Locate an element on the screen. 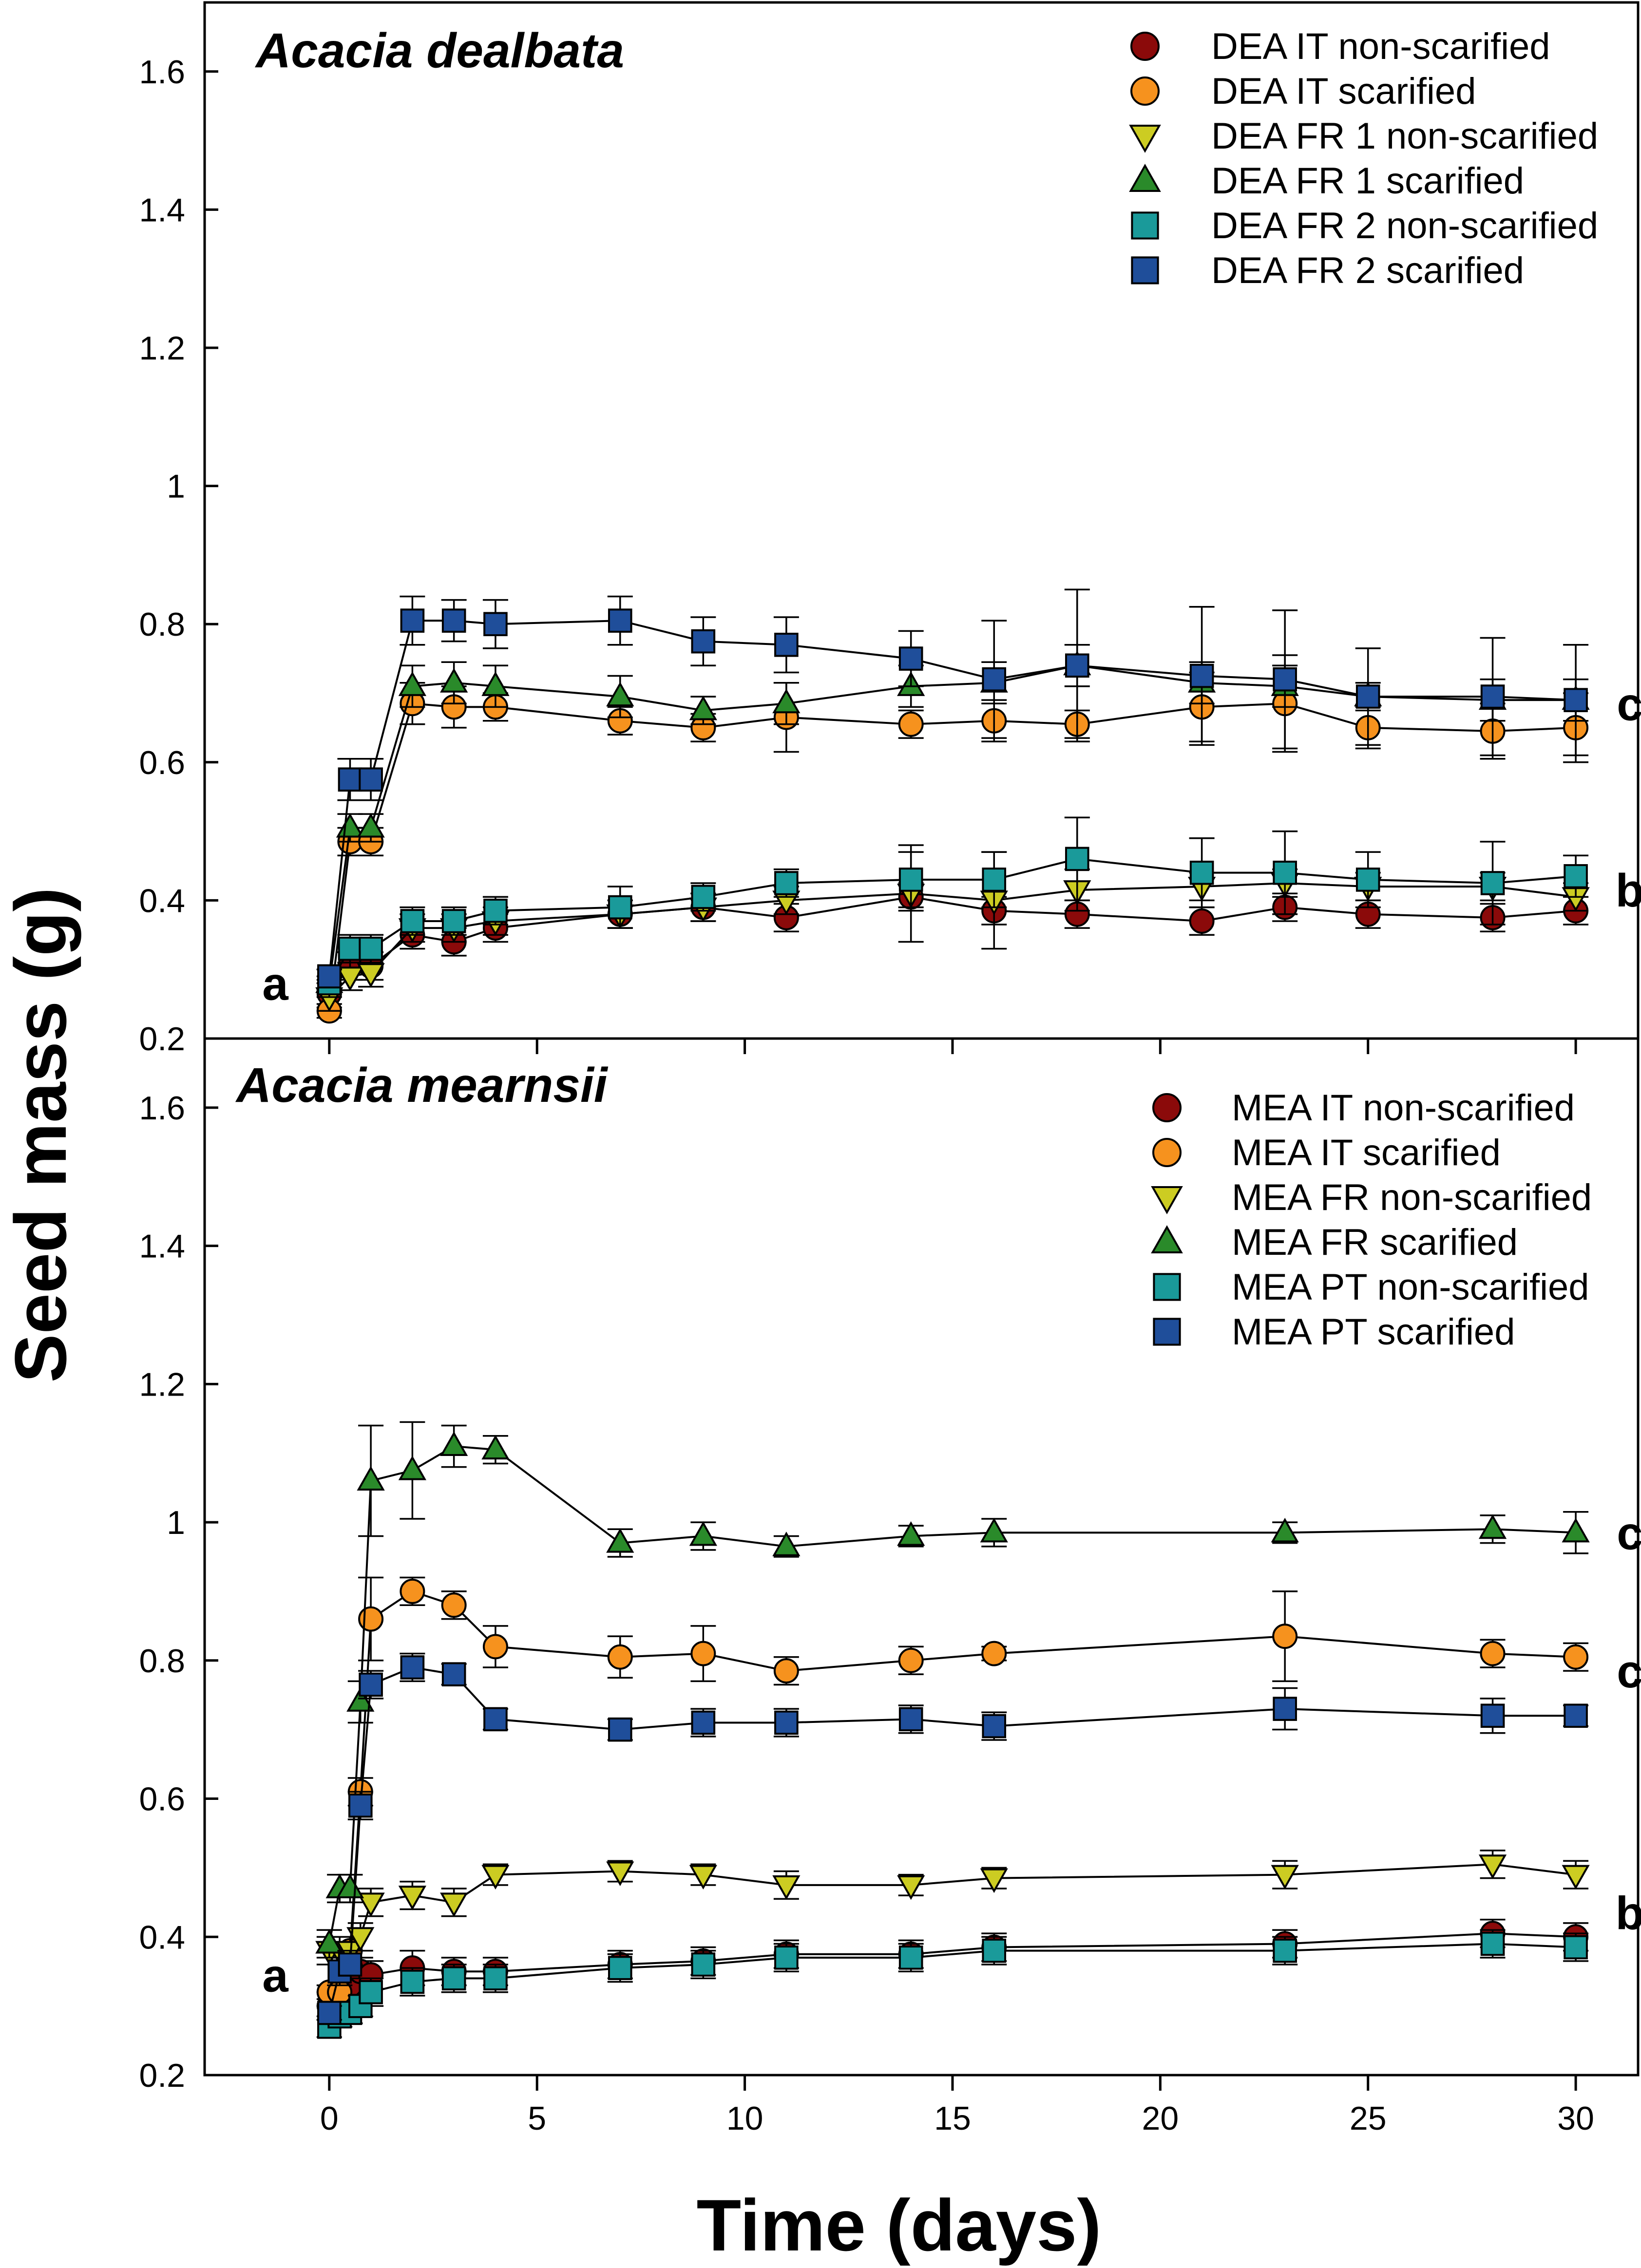 This screenshot has height=2268, width=1641. legend-label: MEA IT non-scarified is located at coordinates (1403, 1108).